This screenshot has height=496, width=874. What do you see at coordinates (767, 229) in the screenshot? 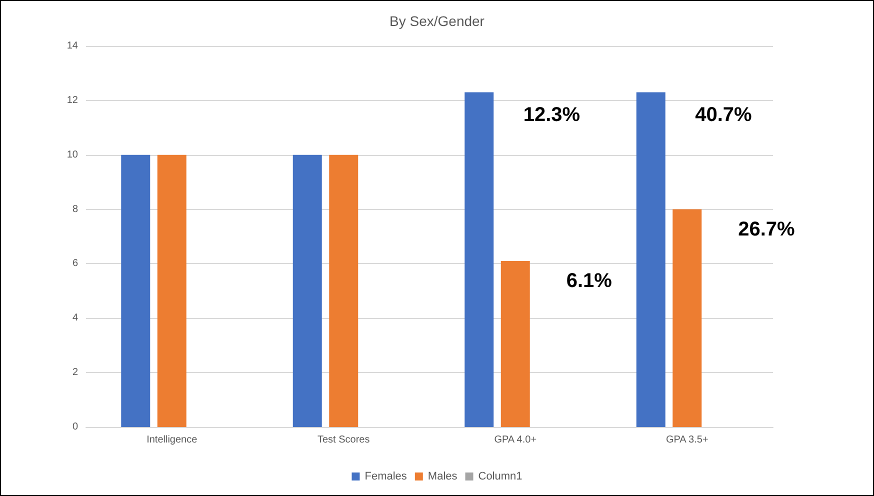
I see `annotation: 26.7%` at bounding box center [767, 229].